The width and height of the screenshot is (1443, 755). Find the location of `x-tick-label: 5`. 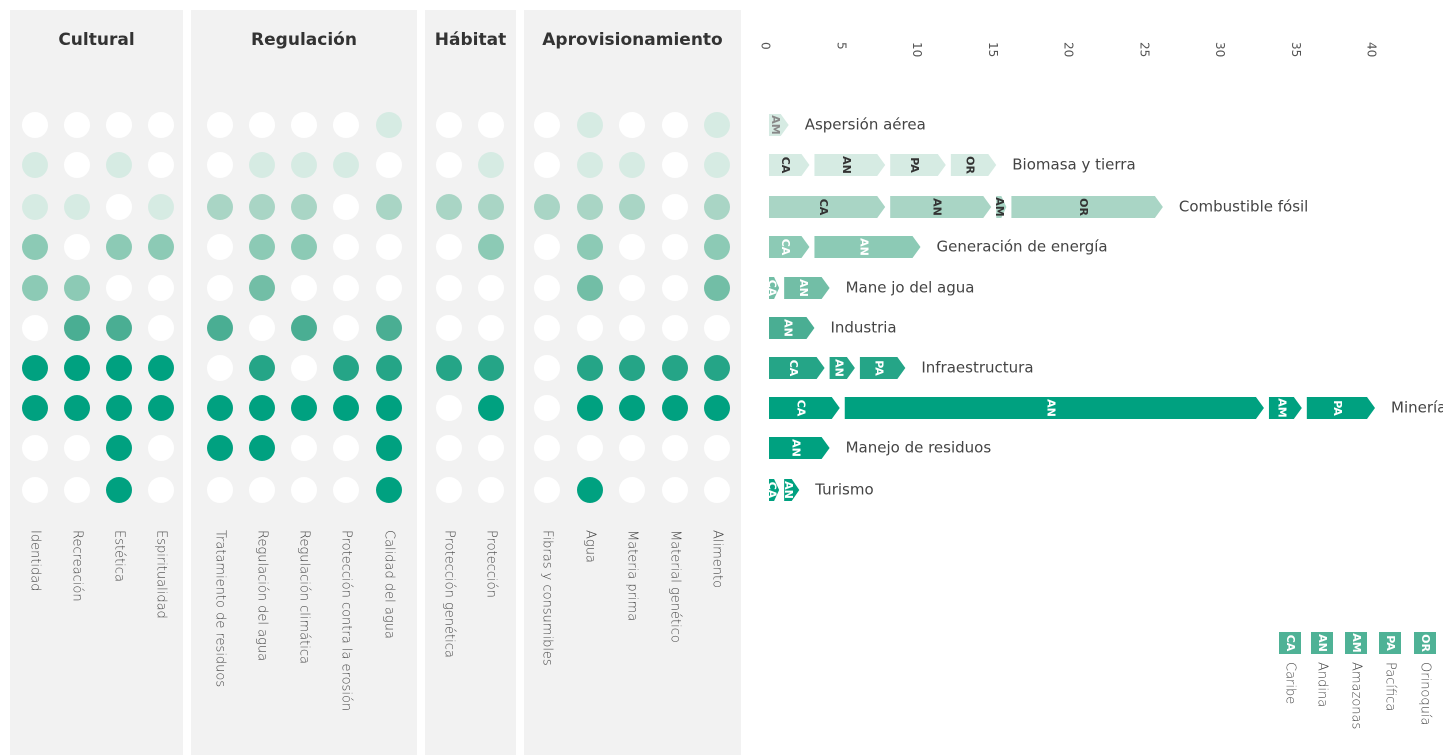

x-tick-label: 5 is located at coordinates (841, 46).